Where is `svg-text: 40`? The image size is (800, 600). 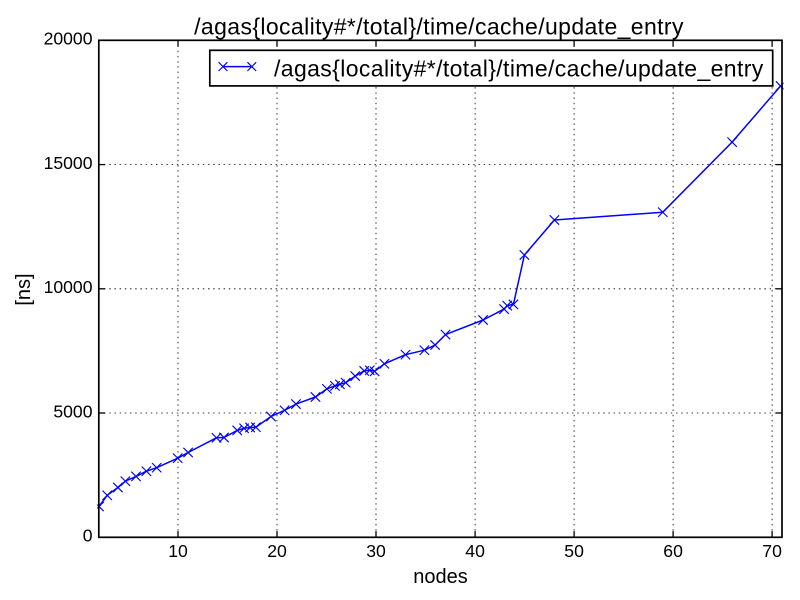 svg-text: 40 is located at coordinates (475, 551).